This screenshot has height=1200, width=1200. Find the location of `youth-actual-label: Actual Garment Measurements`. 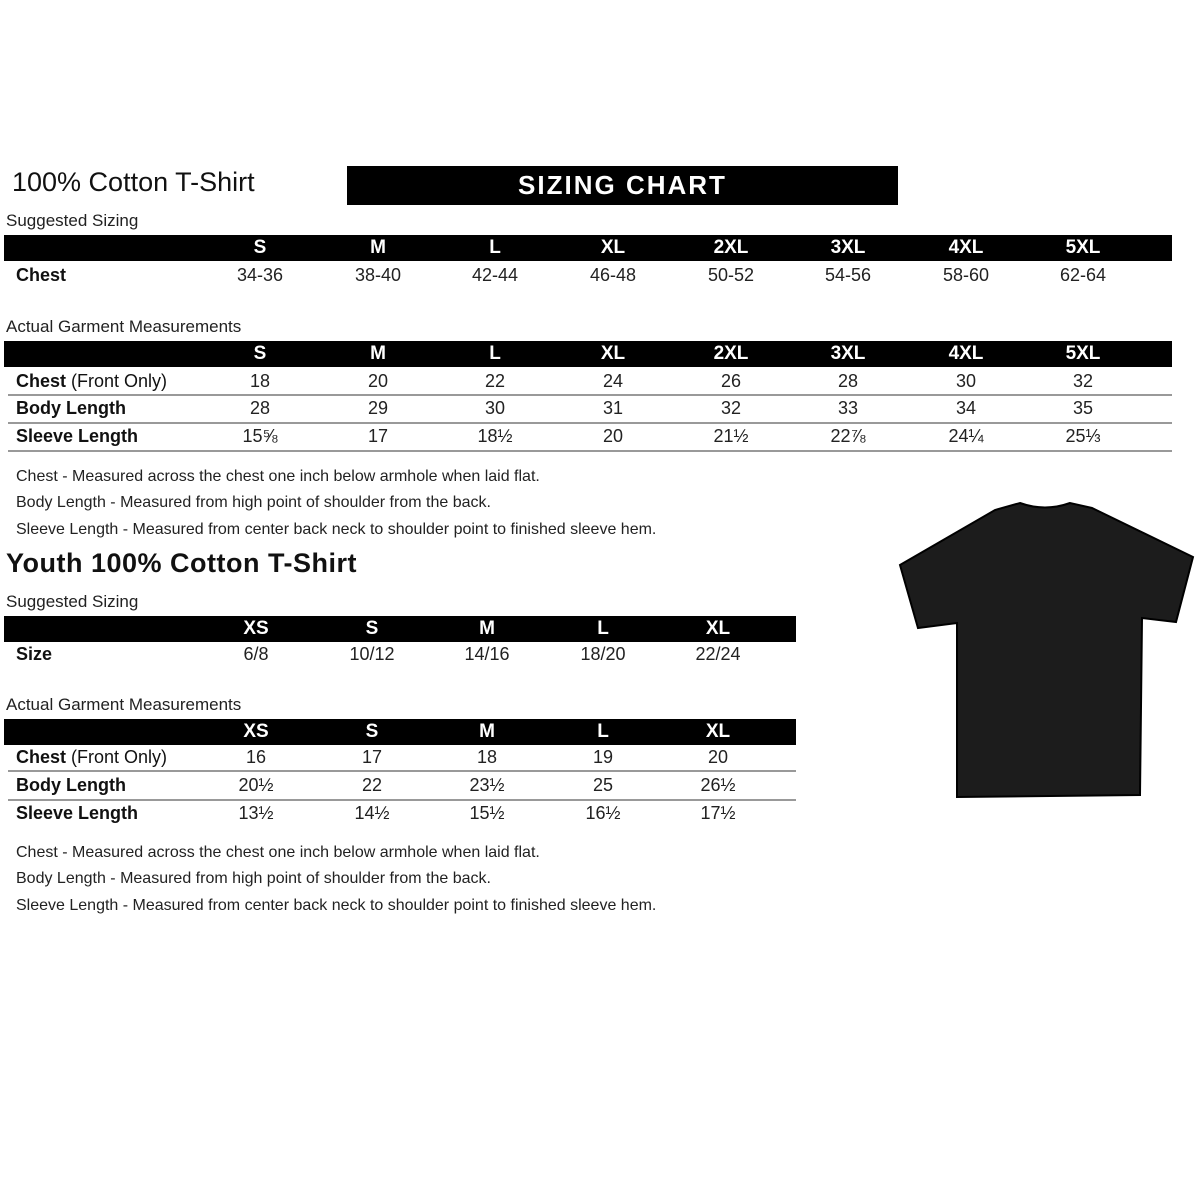

youth-actual-label: Actual Garment Measurements is located at coordinates (124, 704).